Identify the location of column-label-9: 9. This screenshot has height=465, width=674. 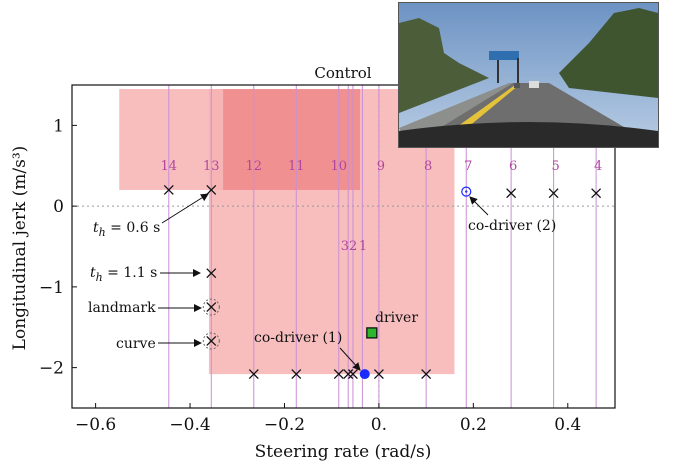
(381, 166).